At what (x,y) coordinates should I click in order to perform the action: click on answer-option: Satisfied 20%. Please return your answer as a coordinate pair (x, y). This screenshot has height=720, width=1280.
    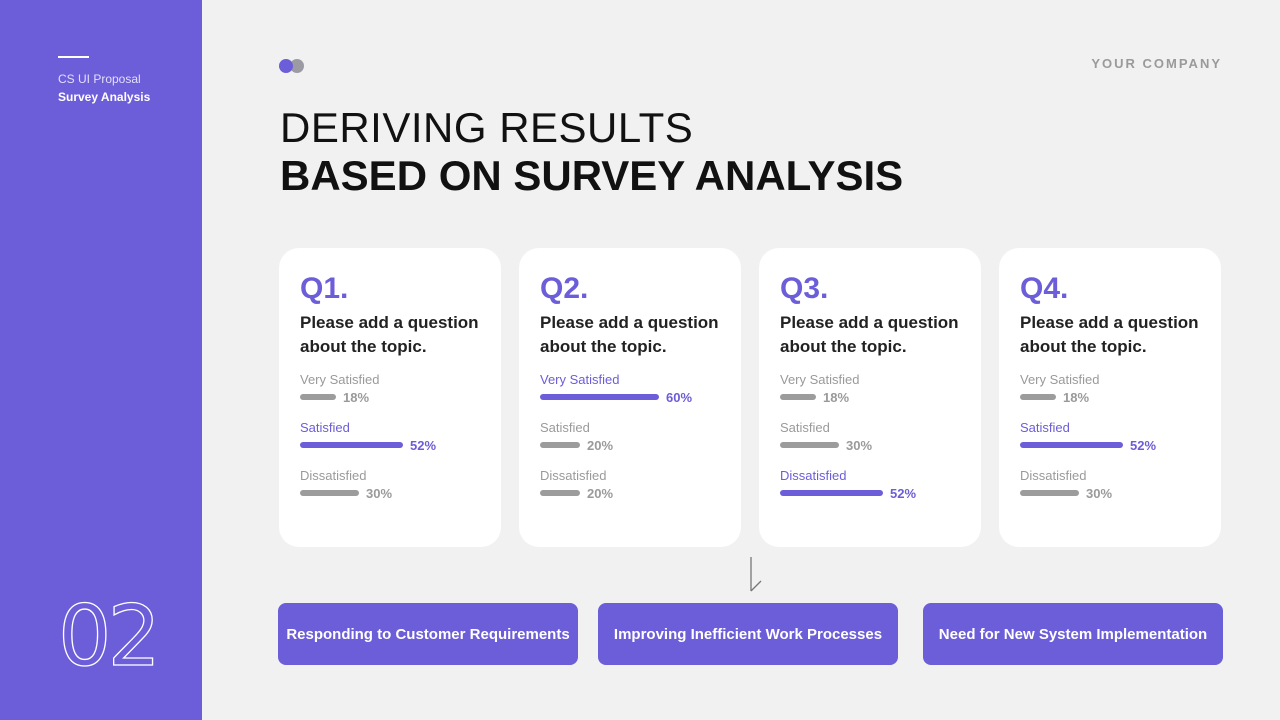
    Looking at the image, I should click on (630, 443).